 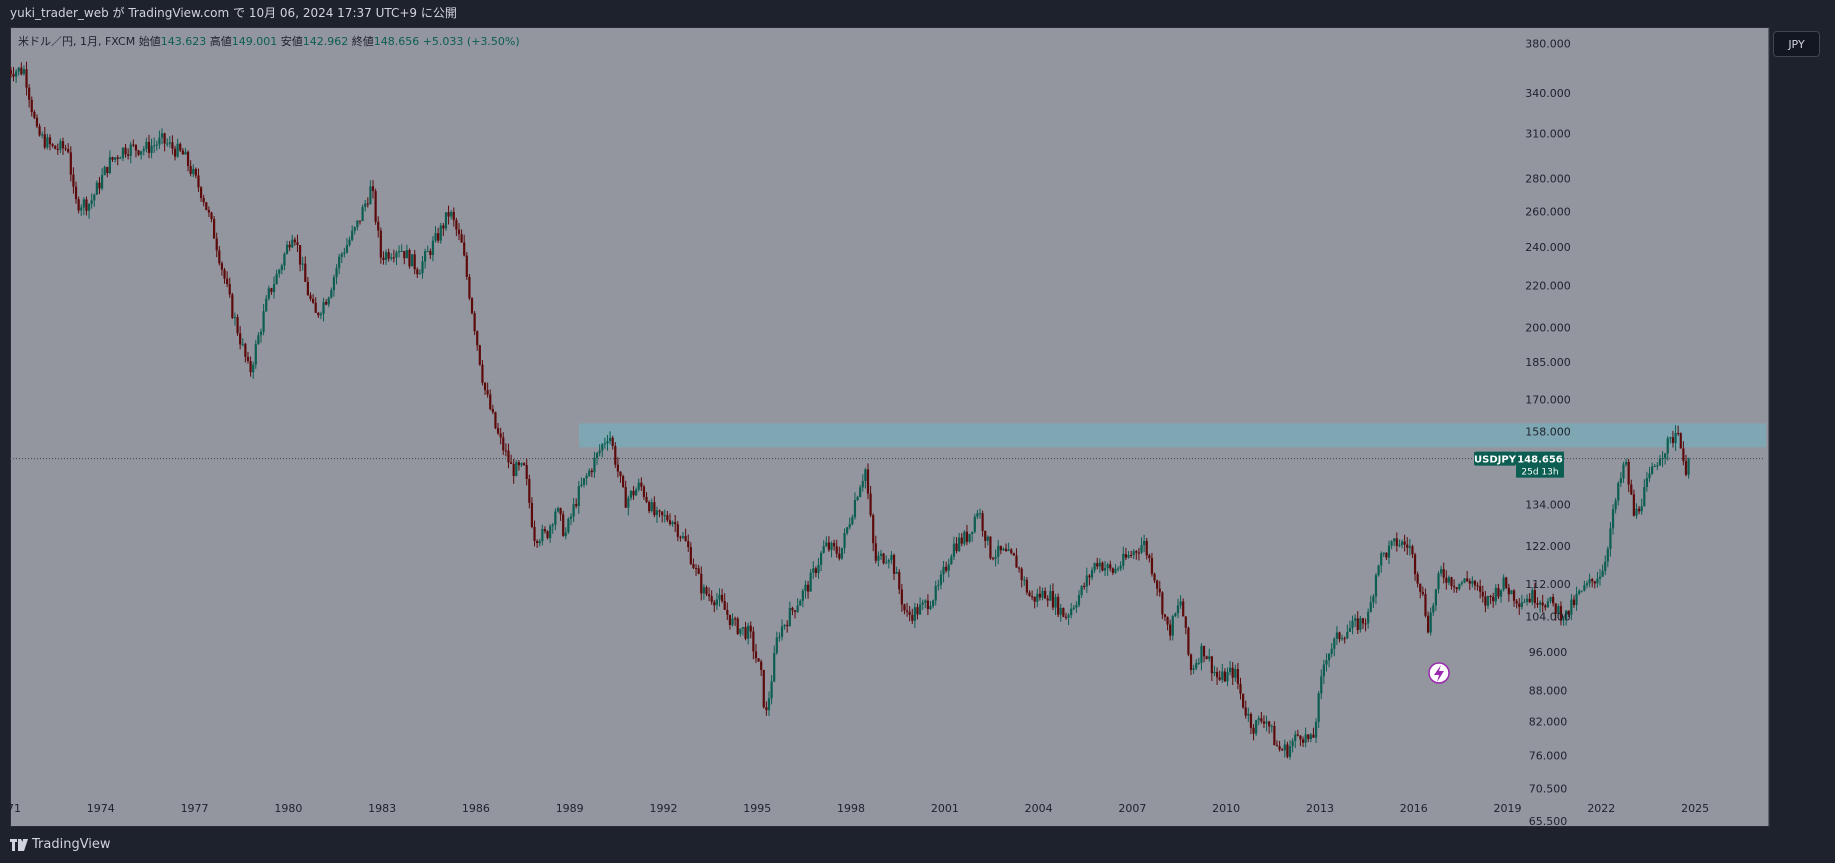 What do you see at coordinates (60, 844) in the screenshot?
I see `tradingview-logo: TradingView` at bounding box center [60, 844].